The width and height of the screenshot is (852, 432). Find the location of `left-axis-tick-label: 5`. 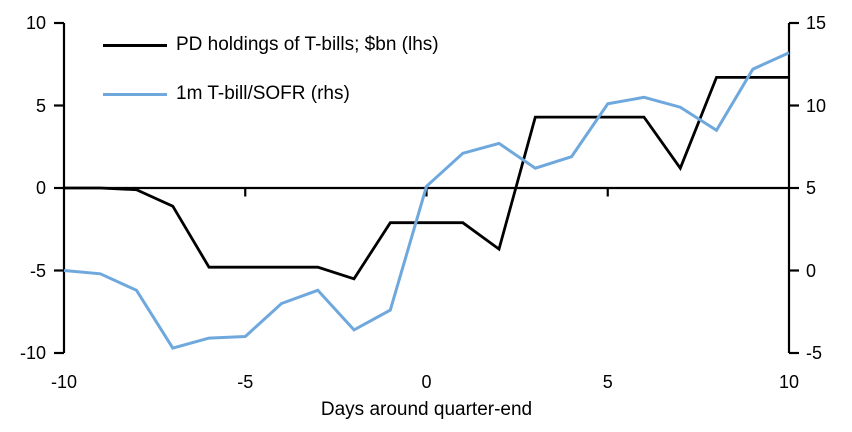

left-axis-tick-label: 5 is located at coordinates (40, 105).